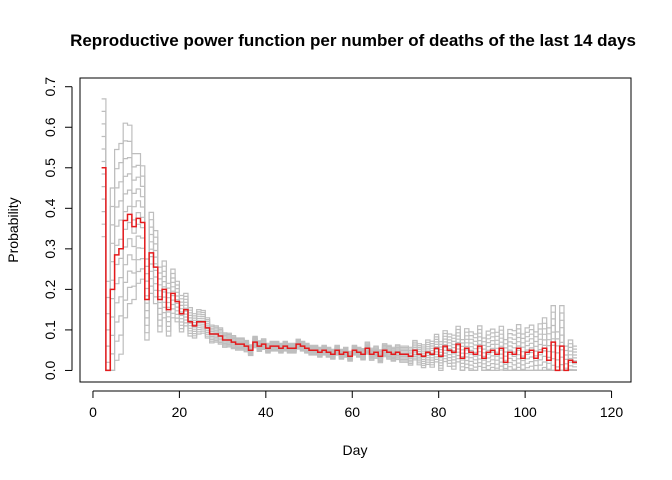 The width and height of the screenshot is (672, 480). I want to click on x-tick-label: 80, so click(439, 412).